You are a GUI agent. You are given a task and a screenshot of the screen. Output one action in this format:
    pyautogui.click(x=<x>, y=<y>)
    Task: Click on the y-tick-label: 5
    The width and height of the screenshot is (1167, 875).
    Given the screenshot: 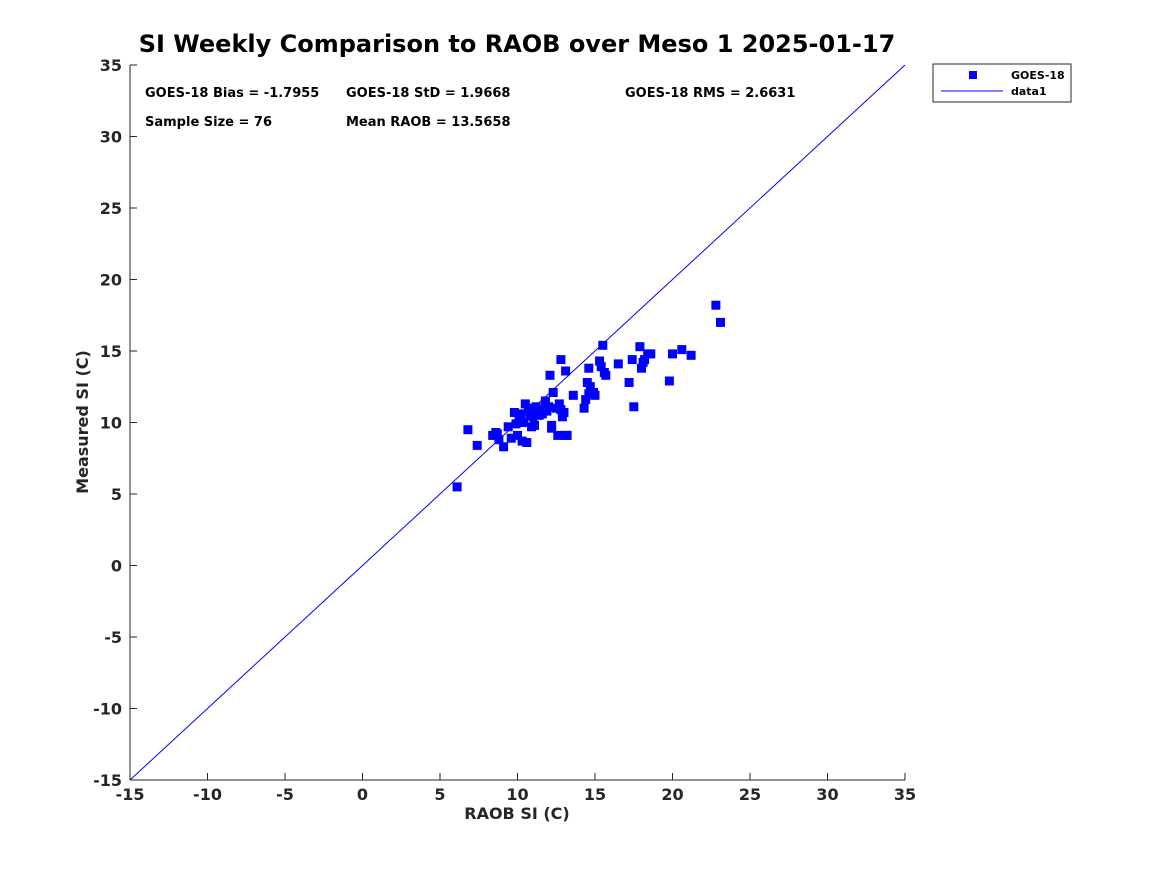 What is the action you would take?
    pyautogui.click(x=116, y=494)
    